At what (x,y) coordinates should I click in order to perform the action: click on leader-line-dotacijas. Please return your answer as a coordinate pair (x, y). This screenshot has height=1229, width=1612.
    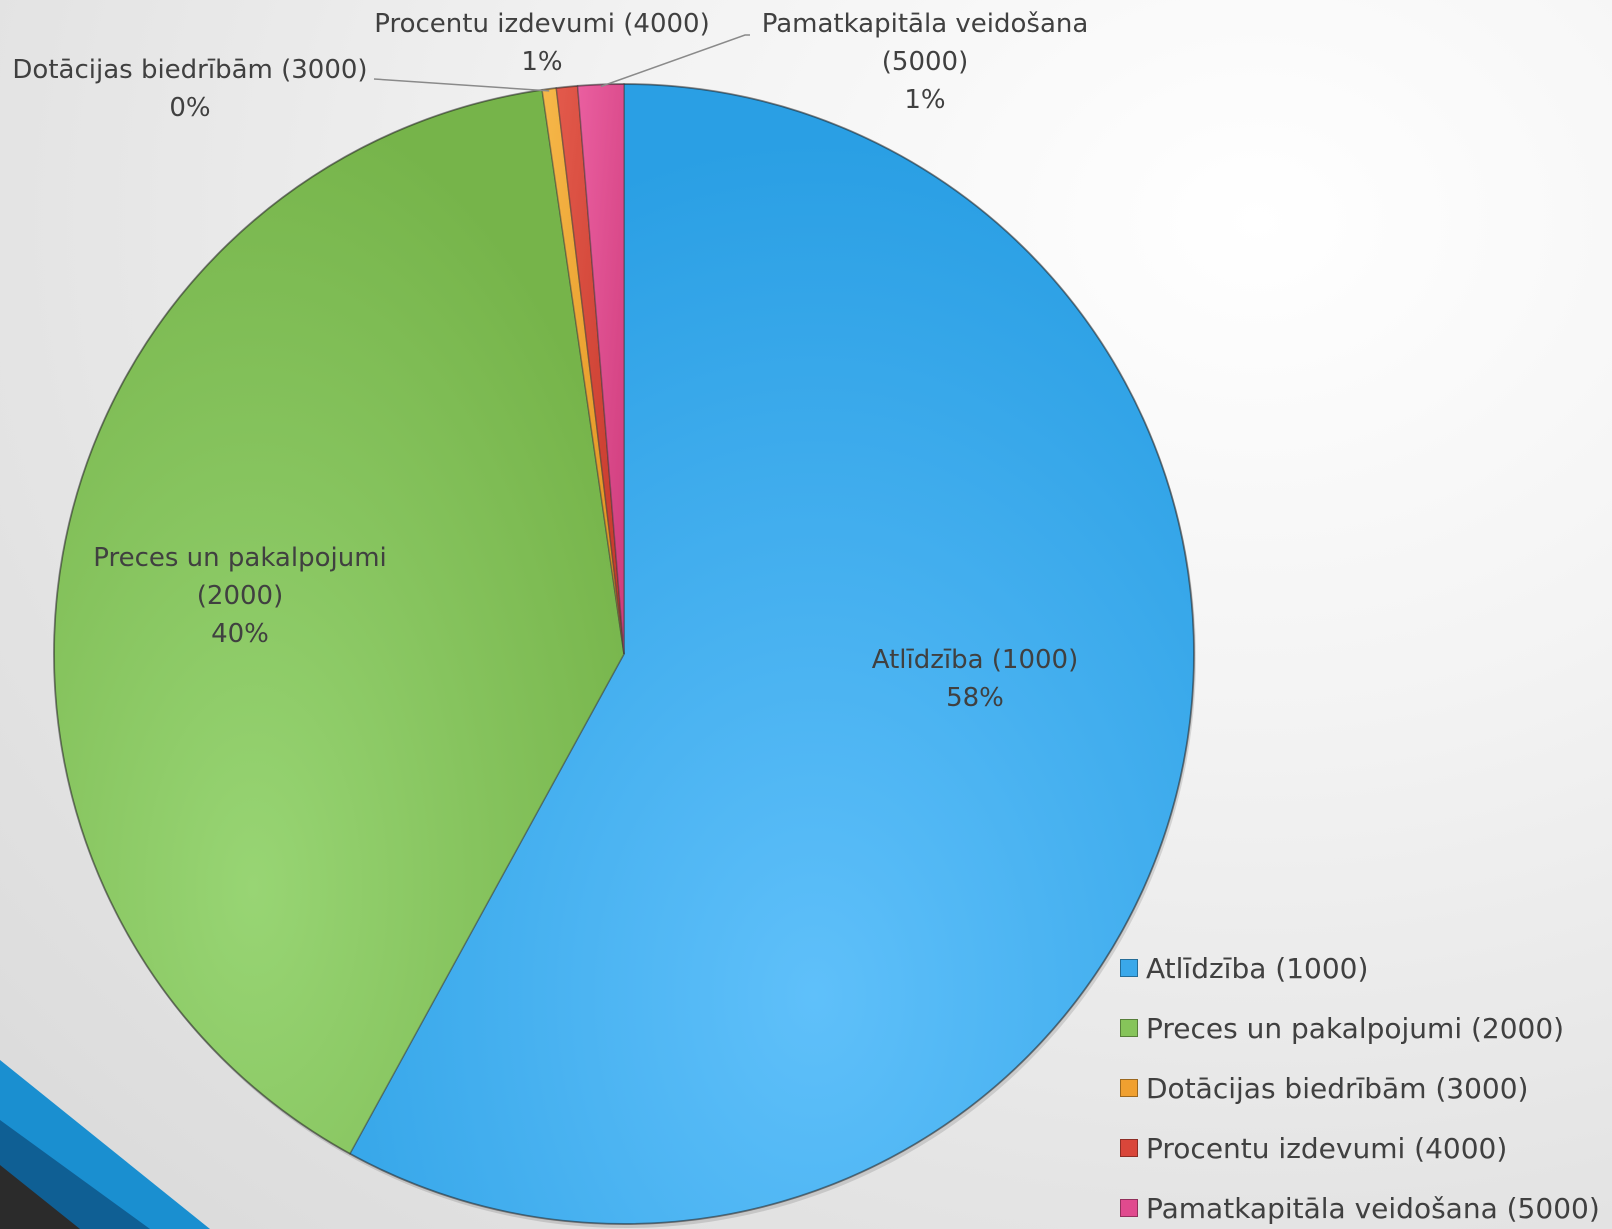
    Looking at the image, I should click on (461, 85).